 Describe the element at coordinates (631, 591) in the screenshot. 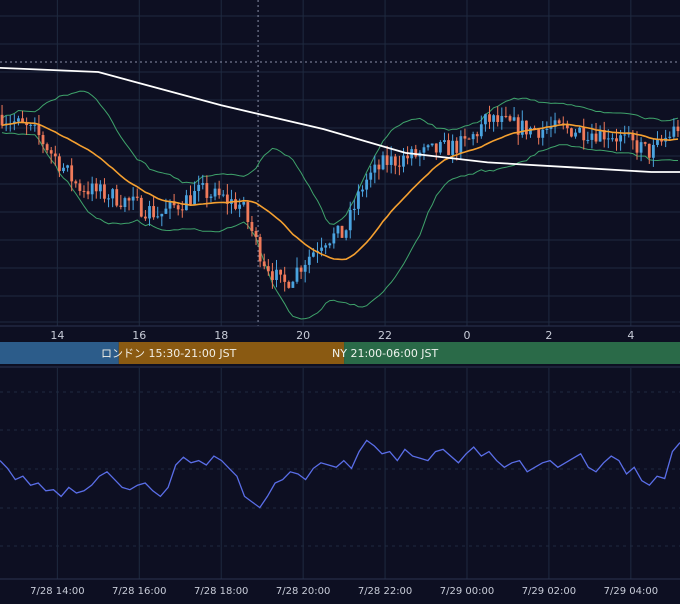

I see `bottom-axis-tick-label: 7/29 04:00` at that location.